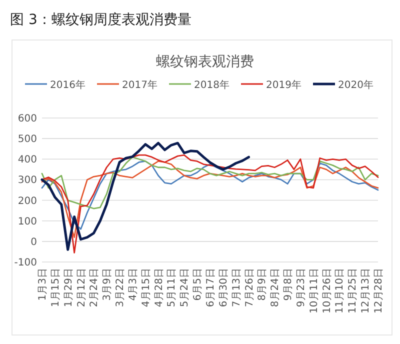  Describe the element at coordinates (33, 242) in the screenshot. I see `y-tick-label: 0` at that location.